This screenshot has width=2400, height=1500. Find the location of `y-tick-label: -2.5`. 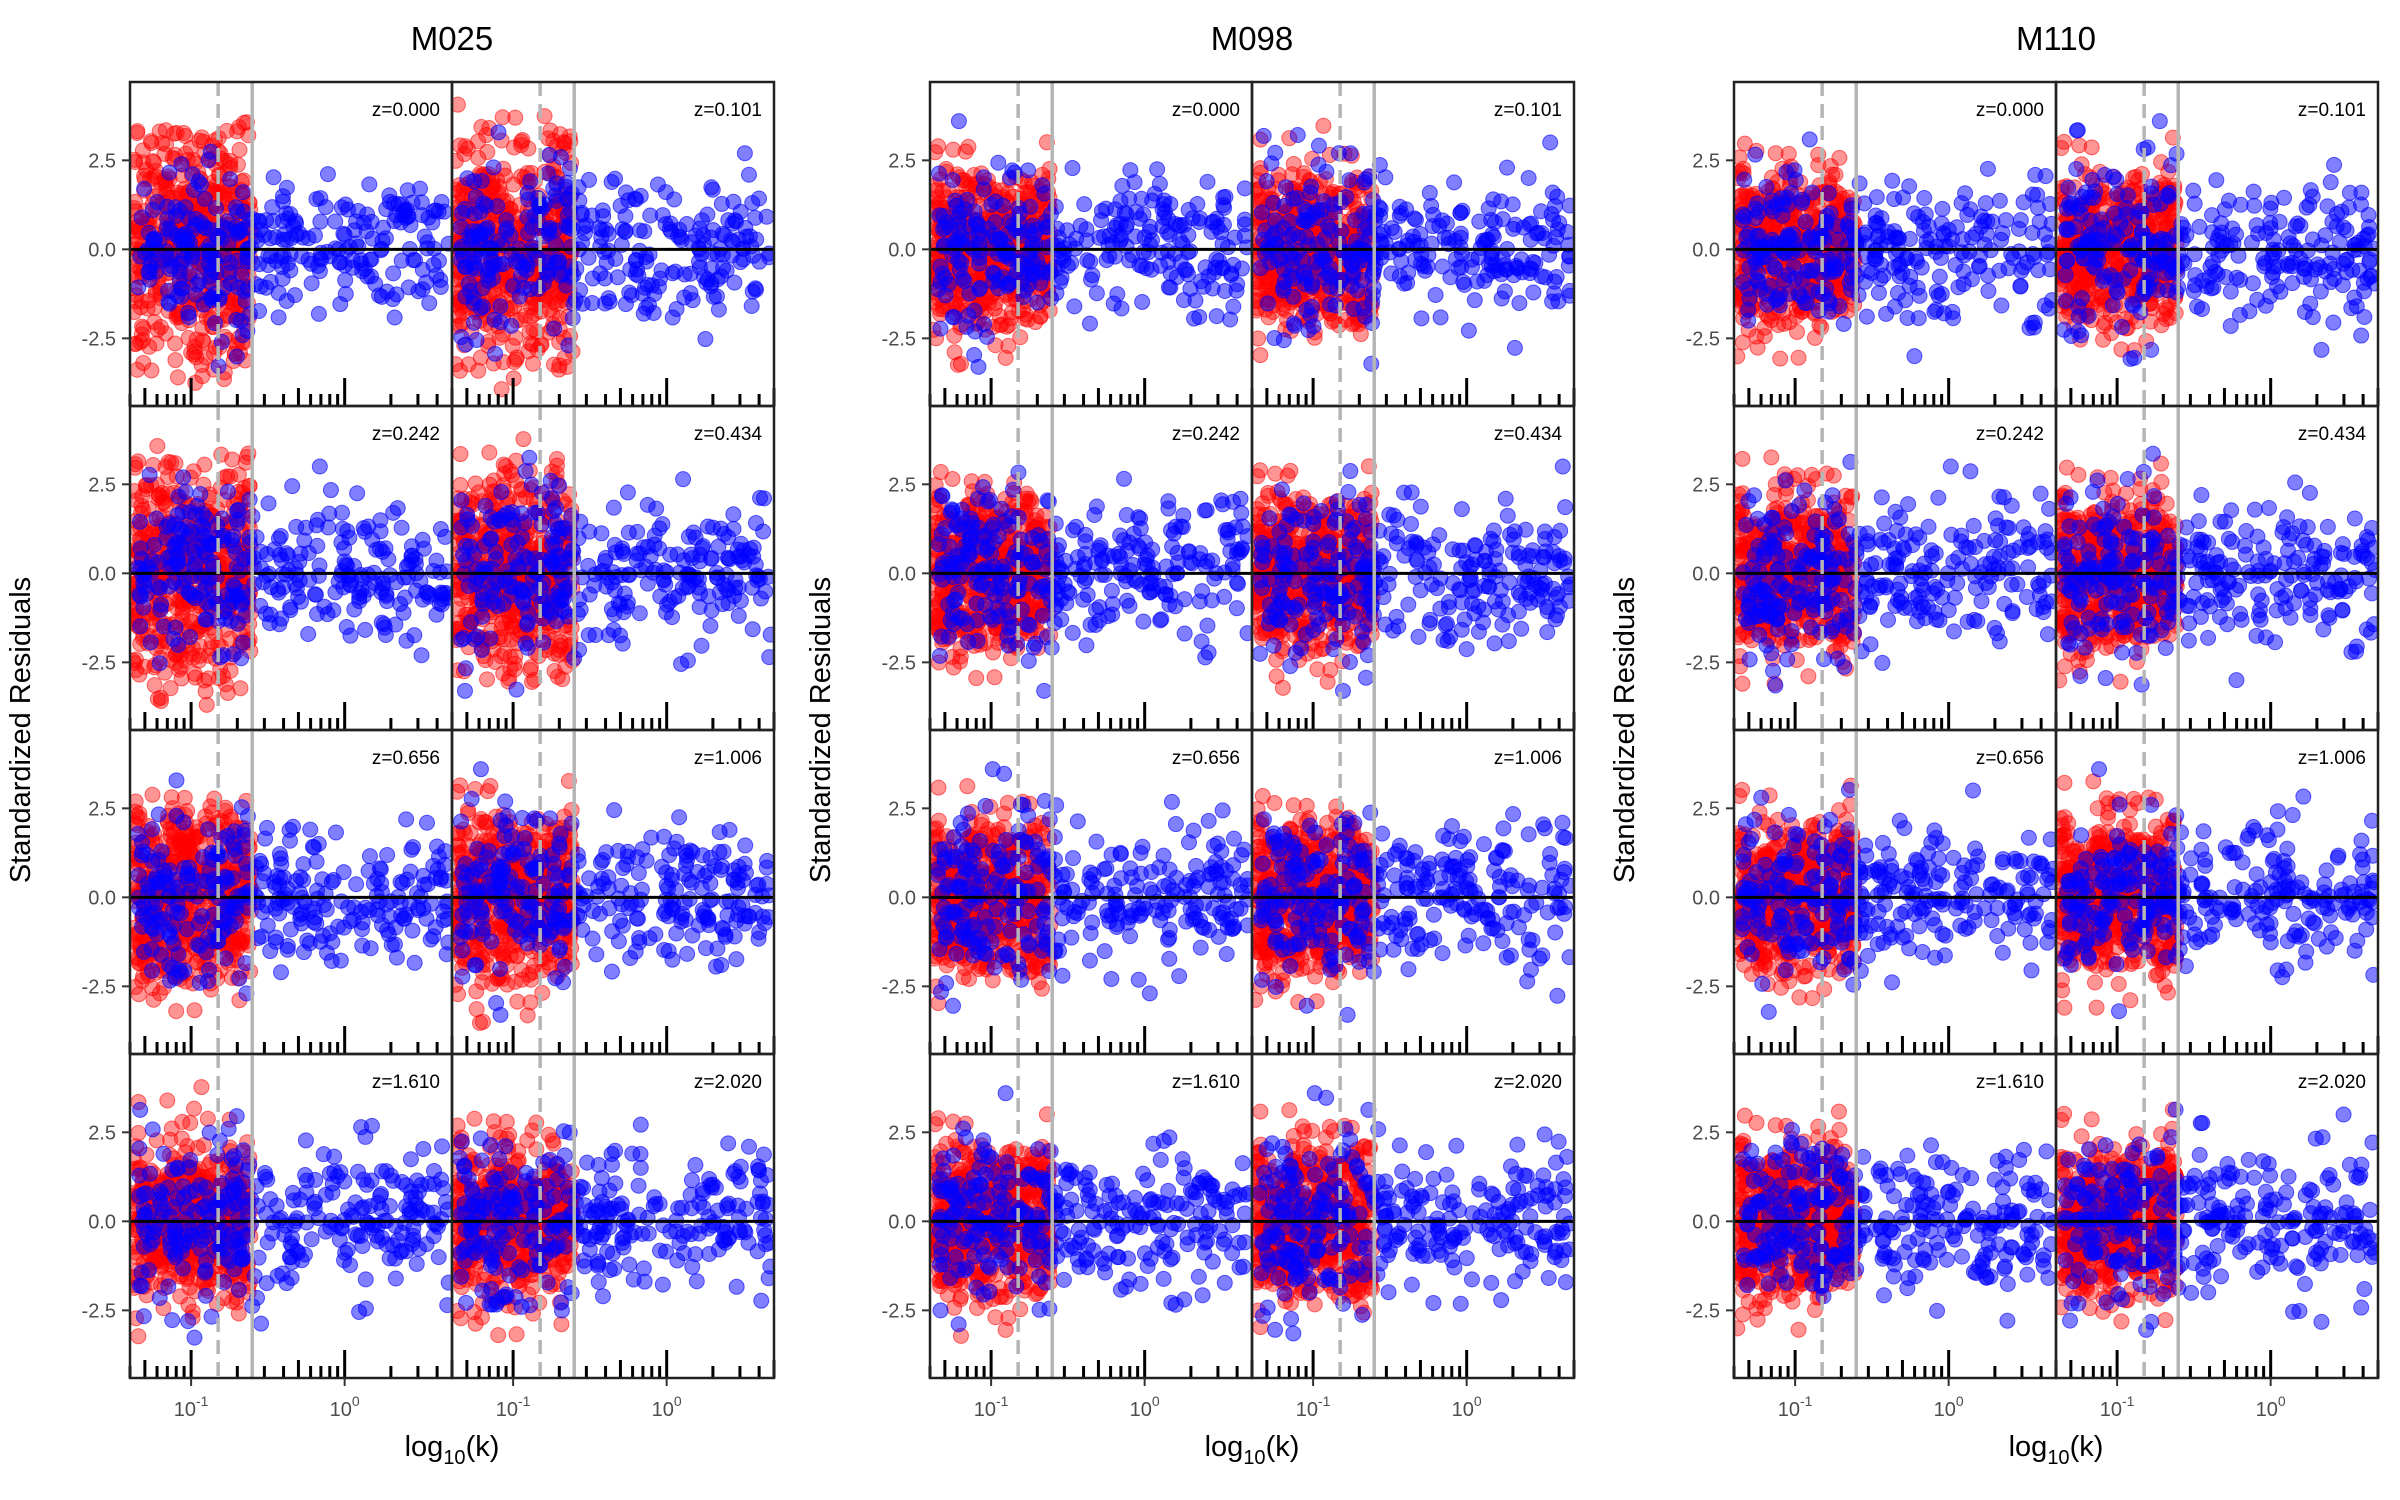

y-tick-label: -2.5 is located at coordinates (99, 663).